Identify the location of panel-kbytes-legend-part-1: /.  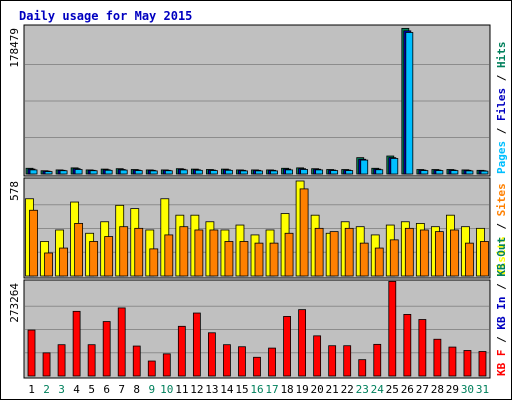
(501, 340).